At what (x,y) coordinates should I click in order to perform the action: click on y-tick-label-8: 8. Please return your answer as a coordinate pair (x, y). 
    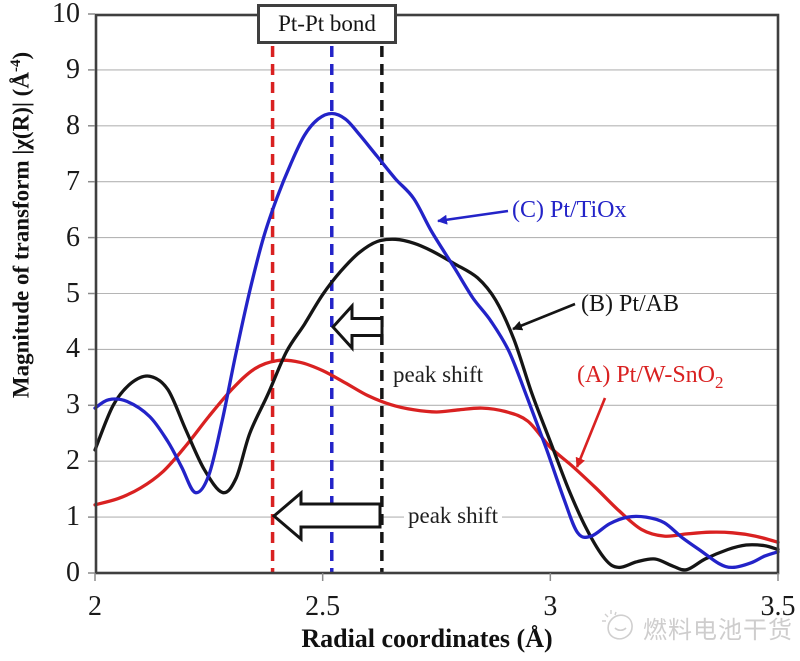
    Looking at the image, I should click on (73, 125).